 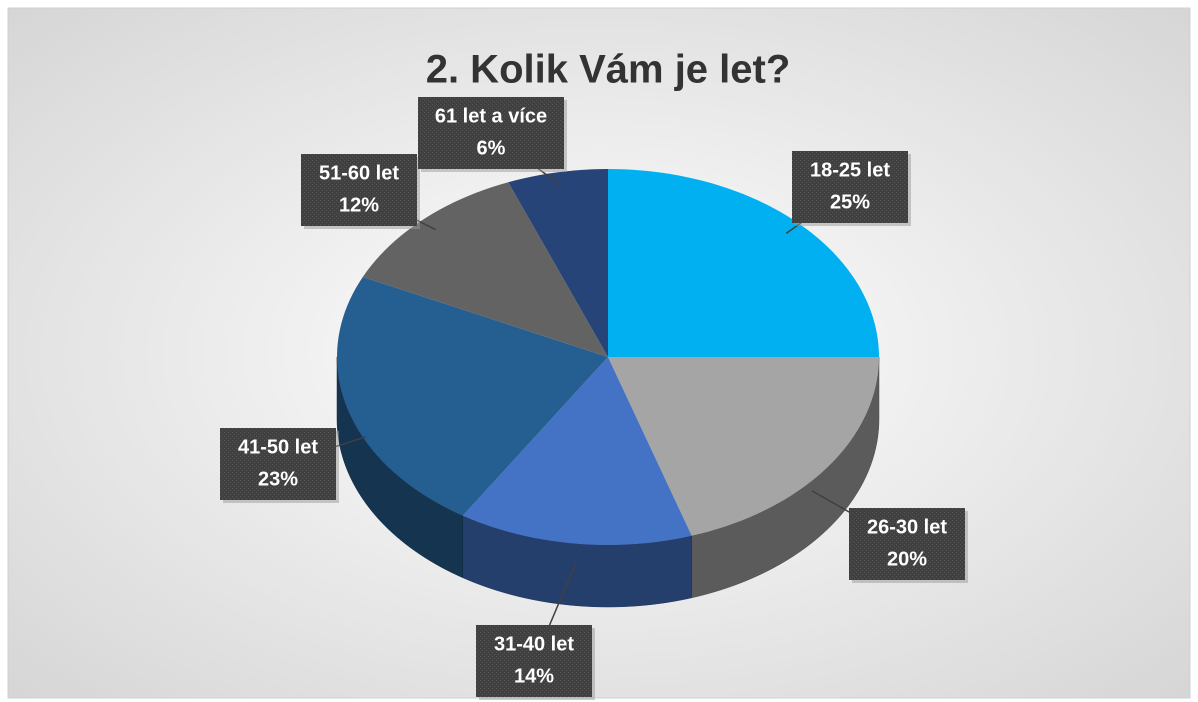 What do you see at coordinates (907, 559) in the screenshot?
I see `label-value: 20%` at bounding box center [907, 559].